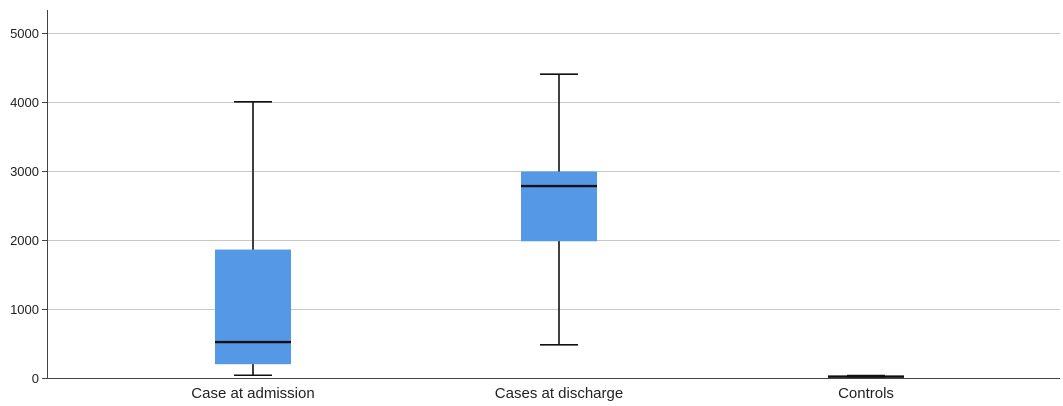 This screenshot has width=1063, height=406. I want to click on y-tick-label: 1000, so click(24, 309).